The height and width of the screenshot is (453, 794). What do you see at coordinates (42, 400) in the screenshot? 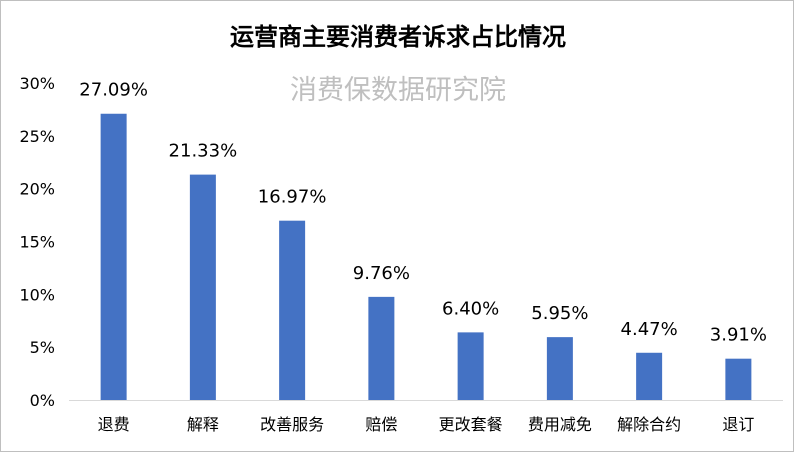
I see `y-tick-label: 0%` at bounding box center [42, 400].